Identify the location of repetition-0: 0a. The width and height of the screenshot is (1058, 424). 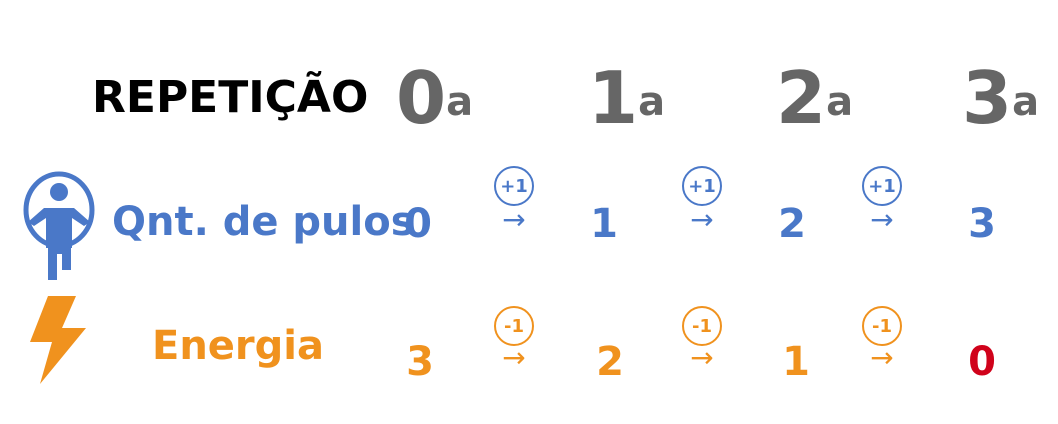
(435, 98).